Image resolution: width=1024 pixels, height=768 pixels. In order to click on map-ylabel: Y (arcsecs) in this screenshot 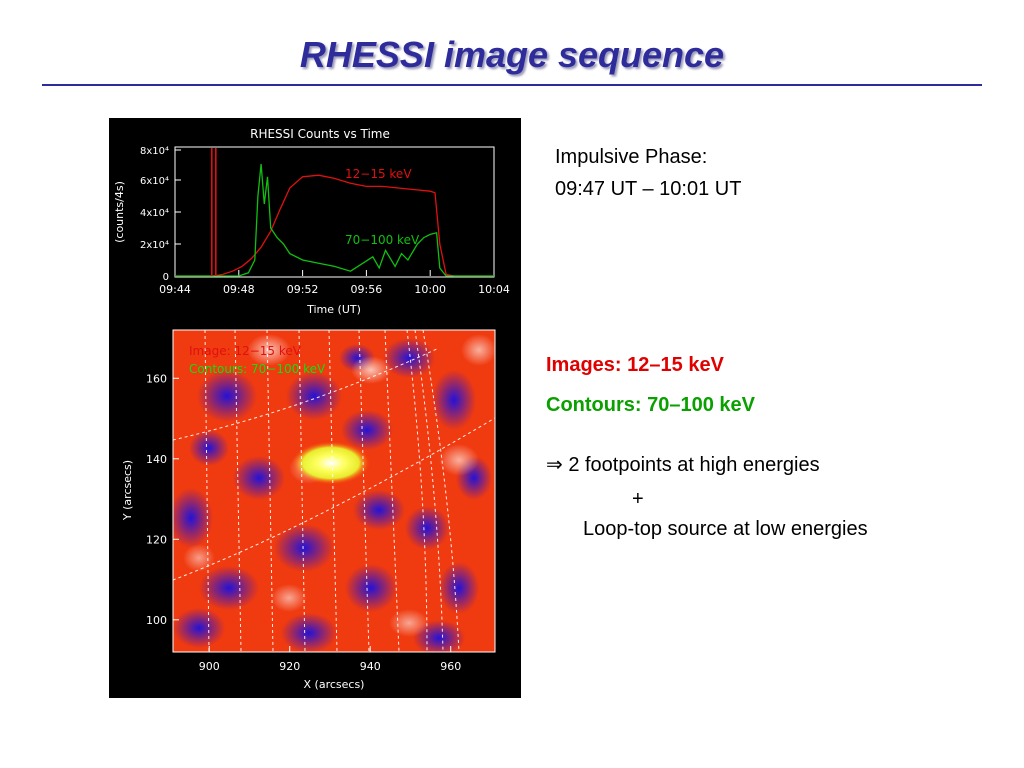, I will do `click(127, 490)`.